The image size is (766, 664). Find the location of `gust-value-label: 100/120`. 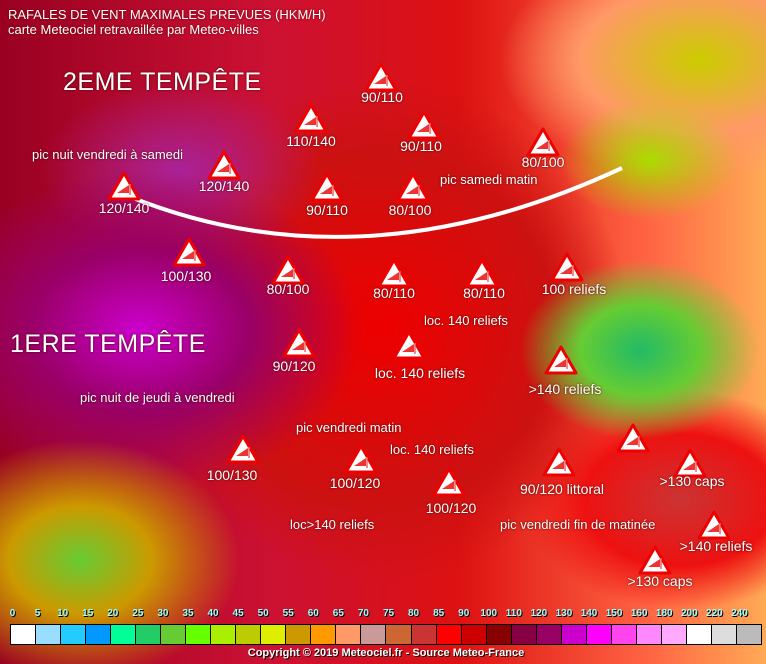

gust-value-label: 100/120 is located at coordinates (355, 483).